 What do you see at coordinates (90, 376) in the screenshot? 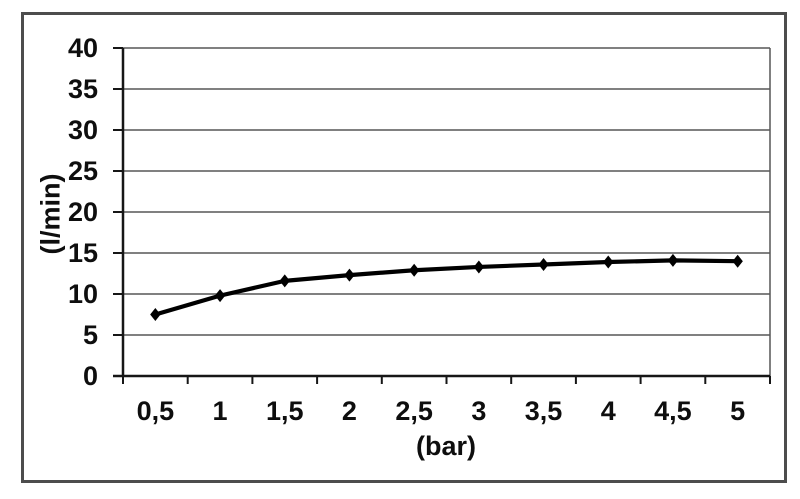
I see `y-tick-label: 0` at bounding box center [90, 376].